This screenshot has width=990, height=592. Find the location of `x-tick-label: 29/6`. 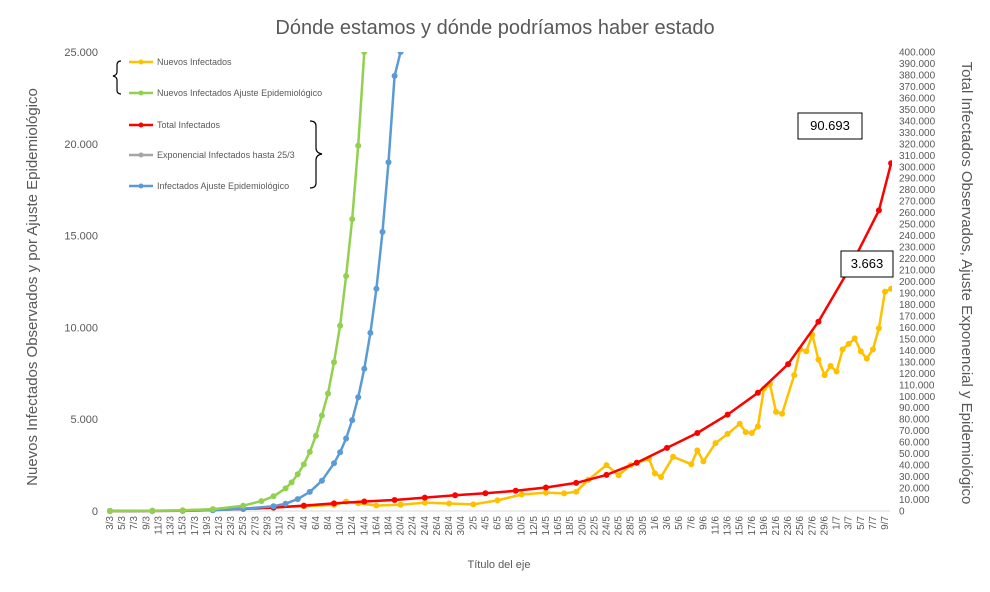

x-tick-label: 29/6 is located at coordinates (825, 526).